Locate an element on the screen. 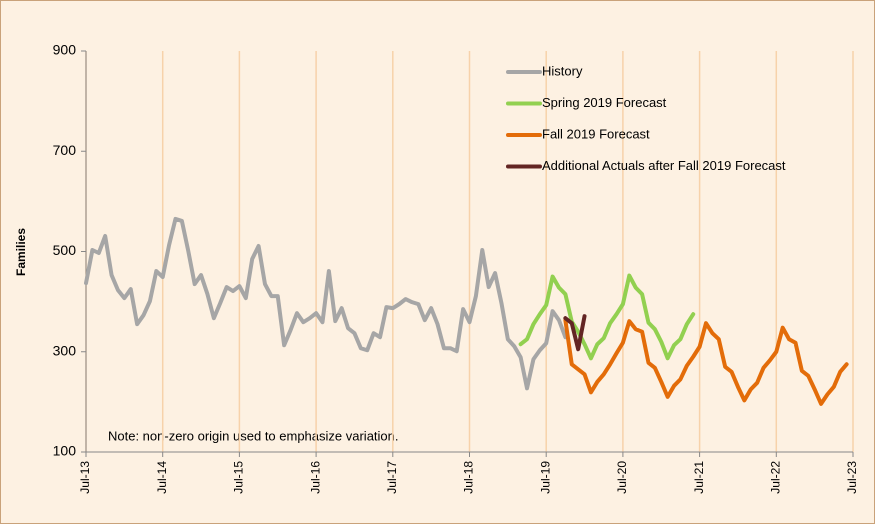  x-tick-label: Jul-14 is located at coordinates (162, 477).